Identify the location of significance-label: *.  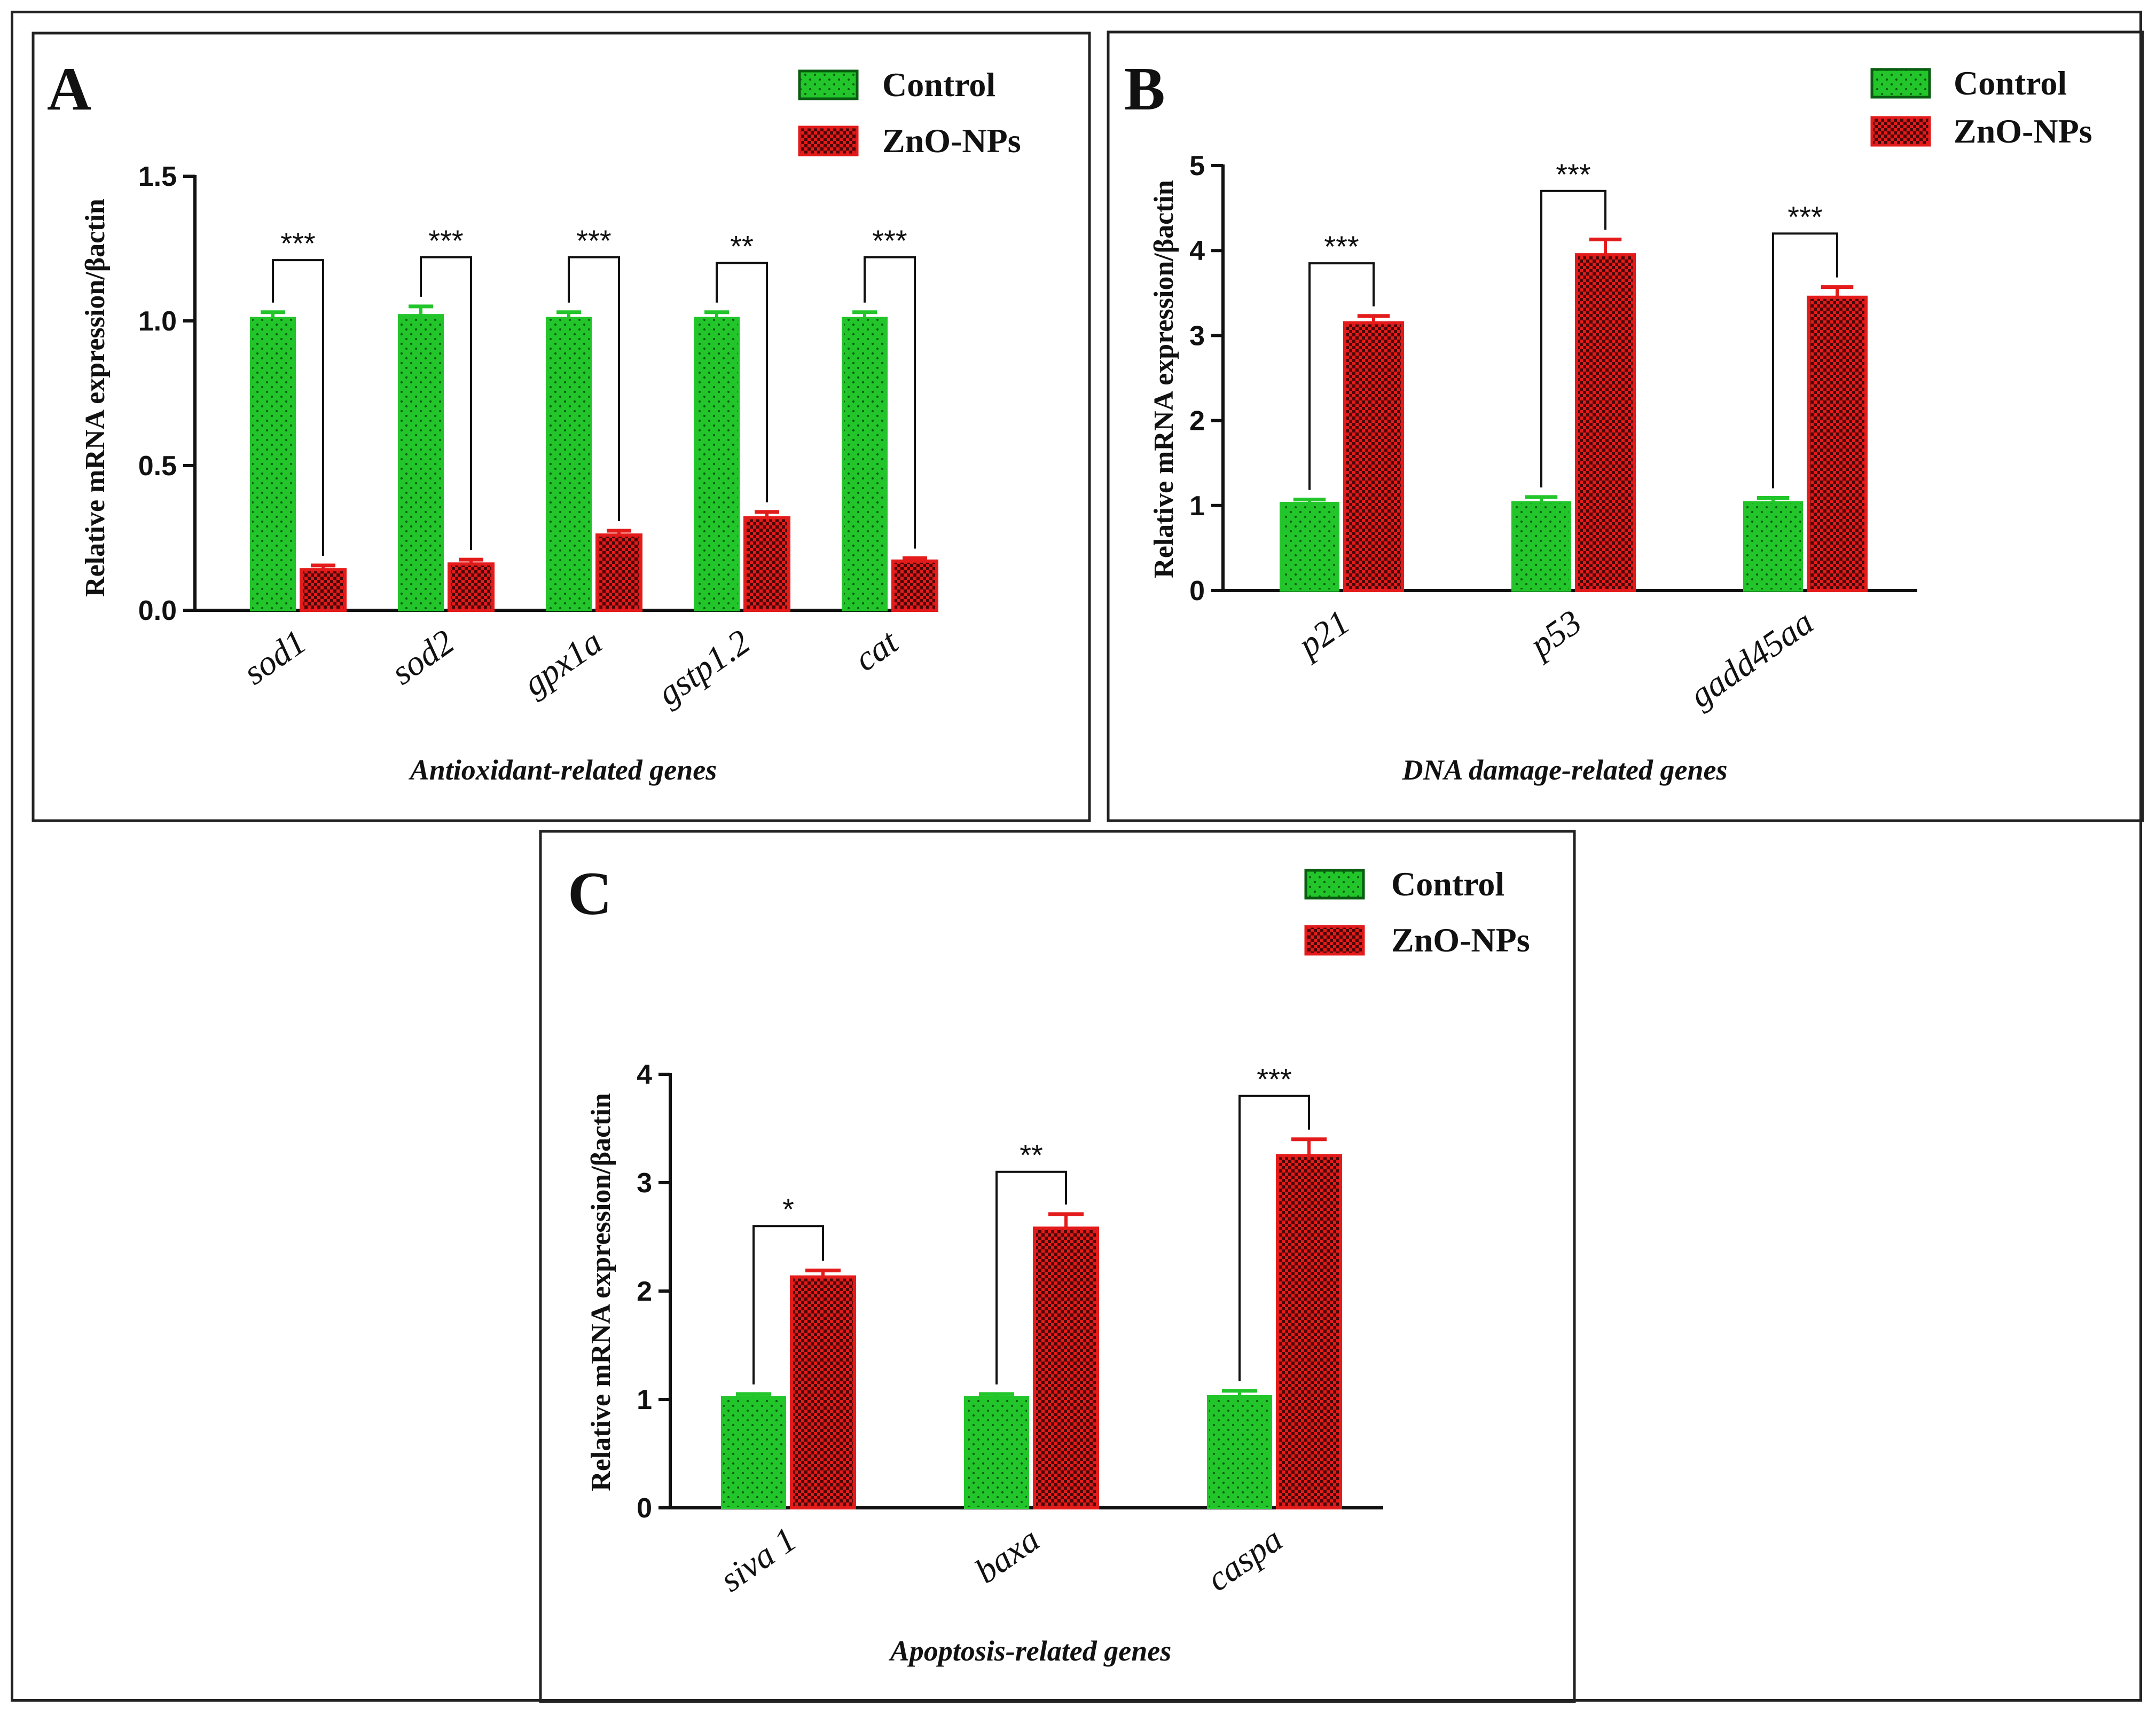
(788, 1209).